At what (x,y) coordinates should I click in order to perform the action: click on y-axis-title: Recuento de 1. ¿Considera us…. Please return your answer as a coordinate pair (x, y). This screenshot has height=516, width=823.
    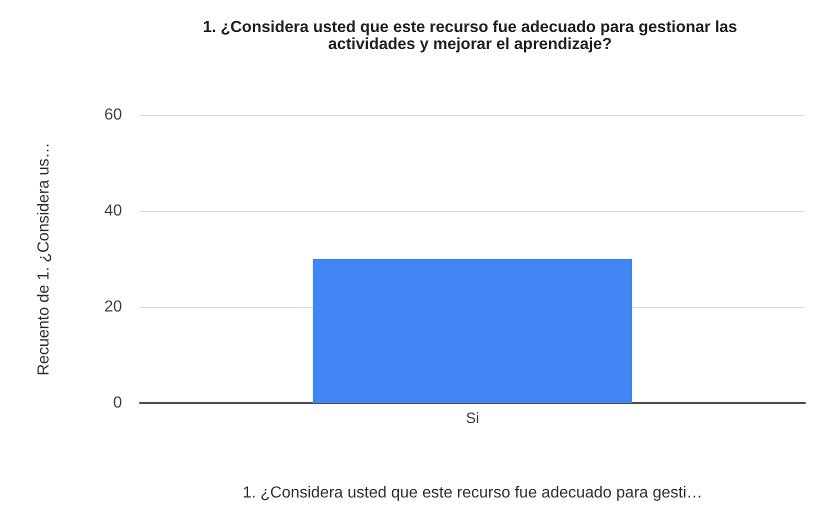
    Looking at the image, I should click on (44, 259).